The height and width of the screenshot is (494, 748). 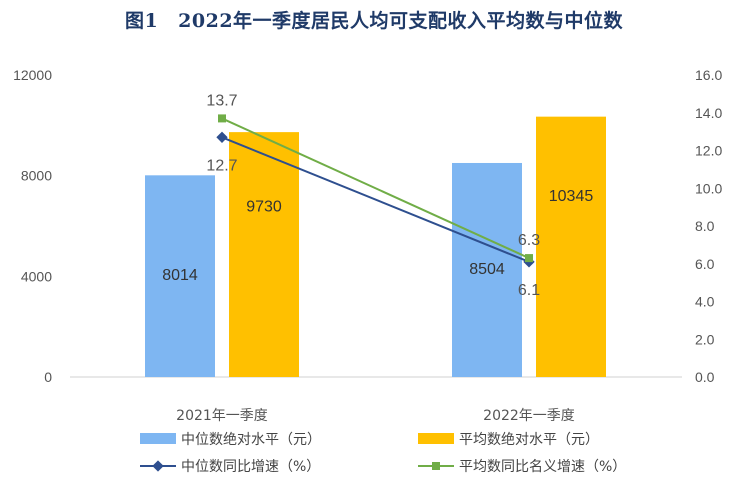 I want to click on right-tick-label: 4.0, so click(x=705, y=302).